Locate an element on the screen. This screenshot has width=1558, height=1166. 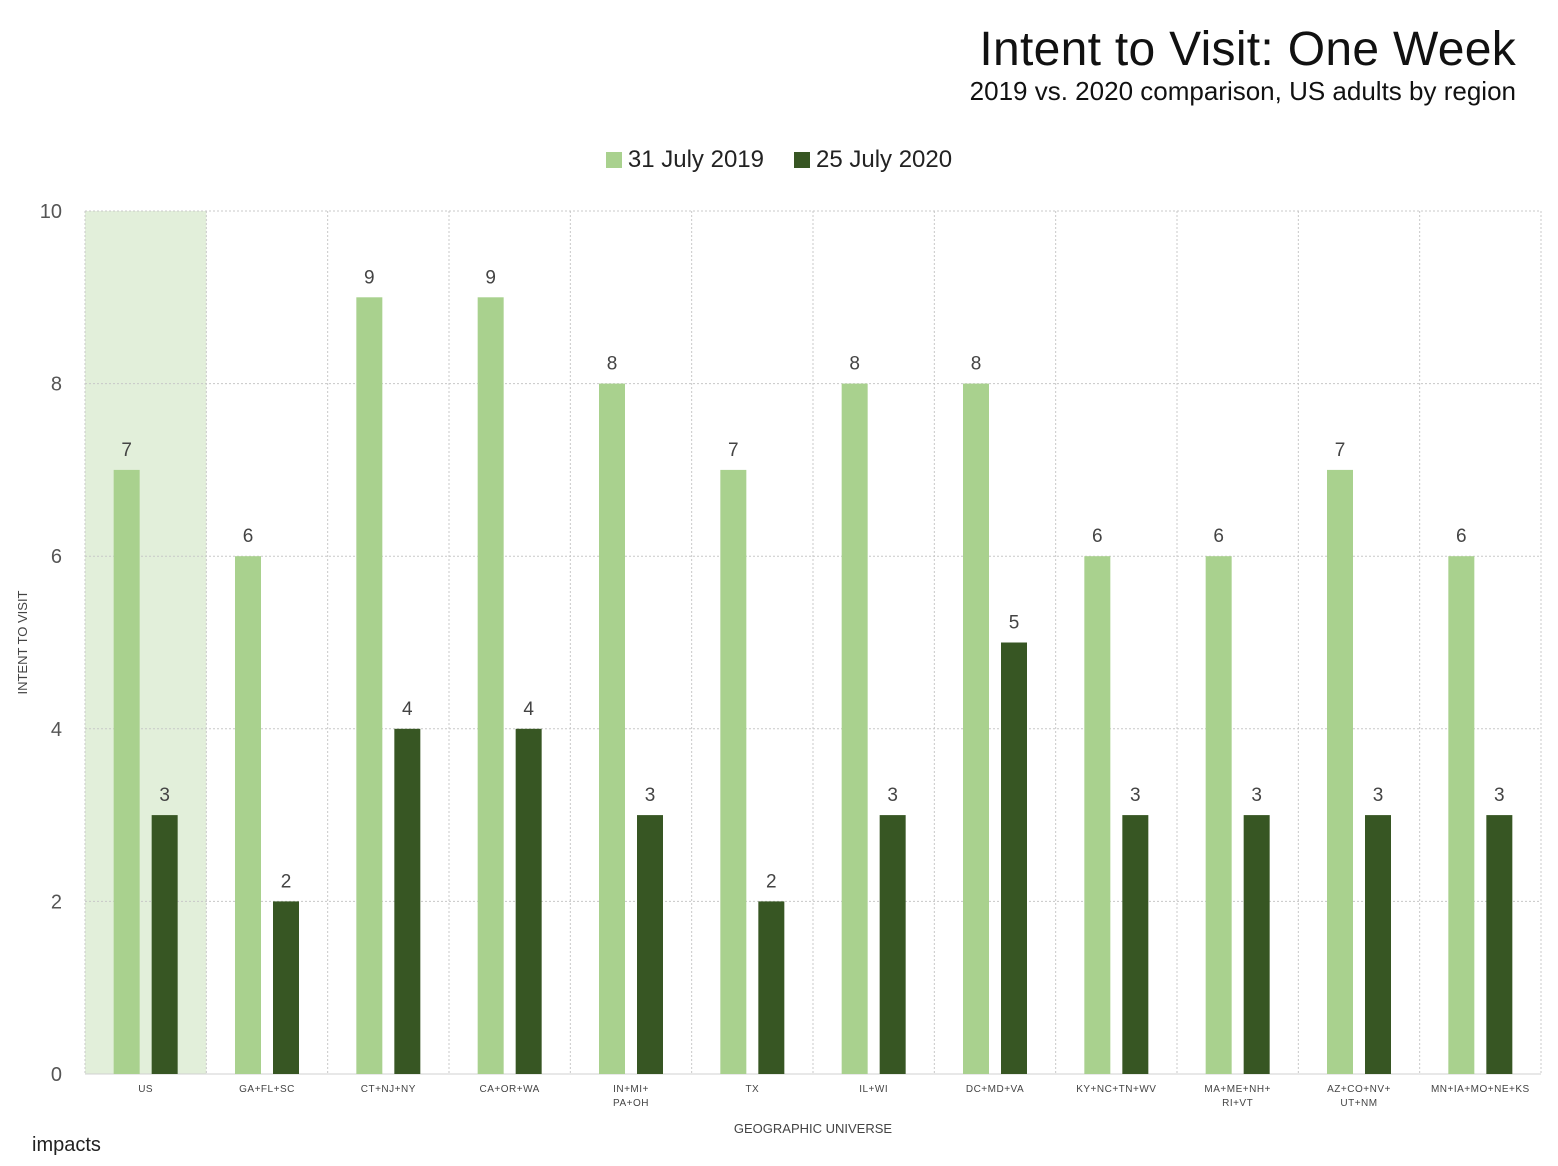
category-label: DC+MD+VA is located at coordinates (995, 1089).